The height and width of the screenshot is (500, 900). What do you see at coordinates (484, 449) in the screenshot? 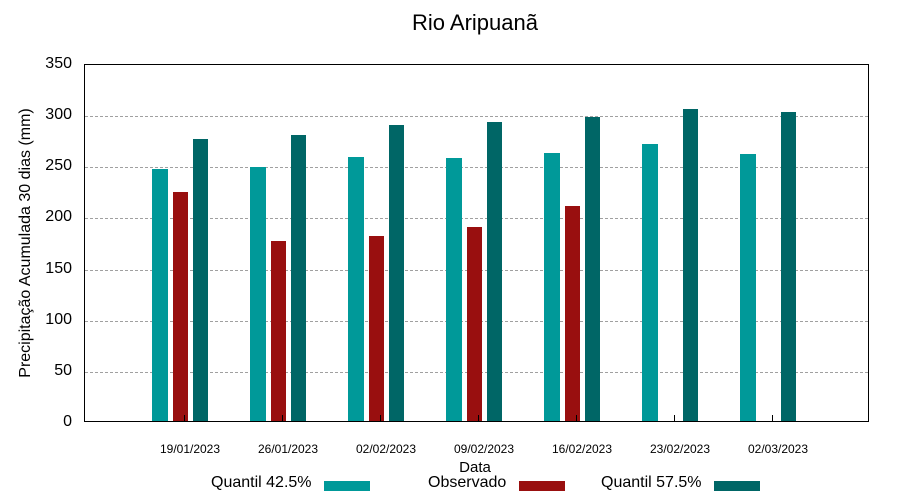
I see `x-tick-label: 09/02/2023` at bounding box center [484, 449].